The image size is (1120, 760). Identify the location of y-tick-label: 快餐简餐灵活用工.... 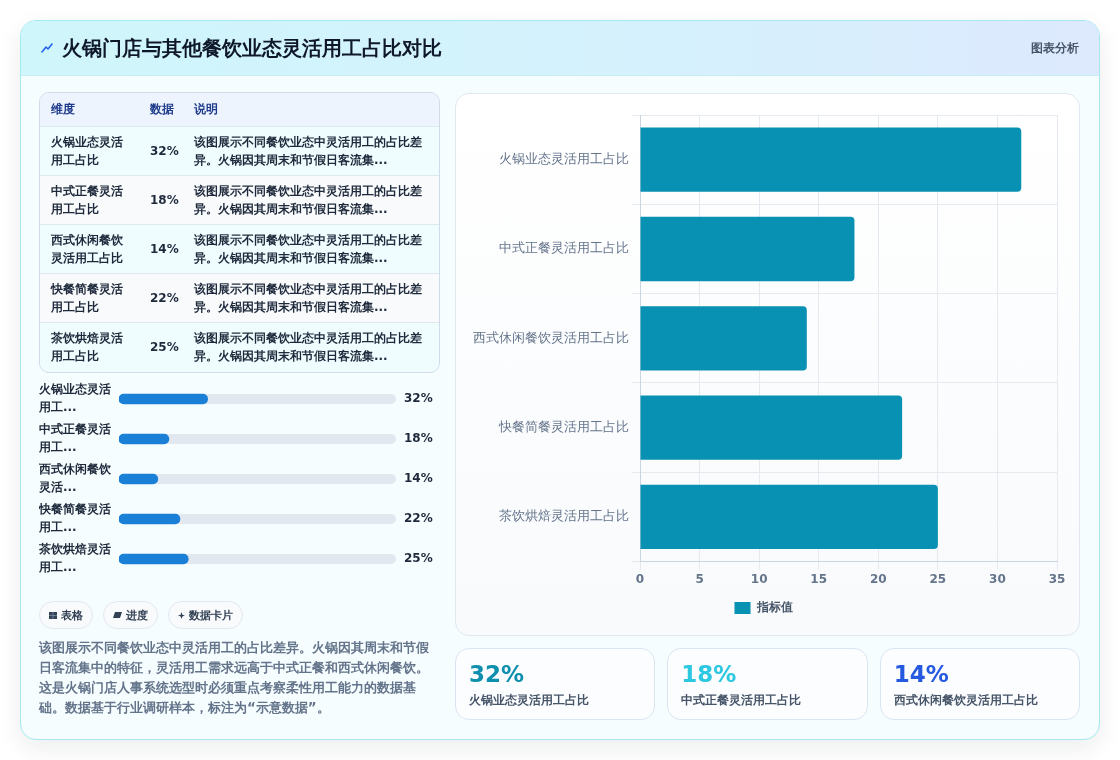
(74, 518).